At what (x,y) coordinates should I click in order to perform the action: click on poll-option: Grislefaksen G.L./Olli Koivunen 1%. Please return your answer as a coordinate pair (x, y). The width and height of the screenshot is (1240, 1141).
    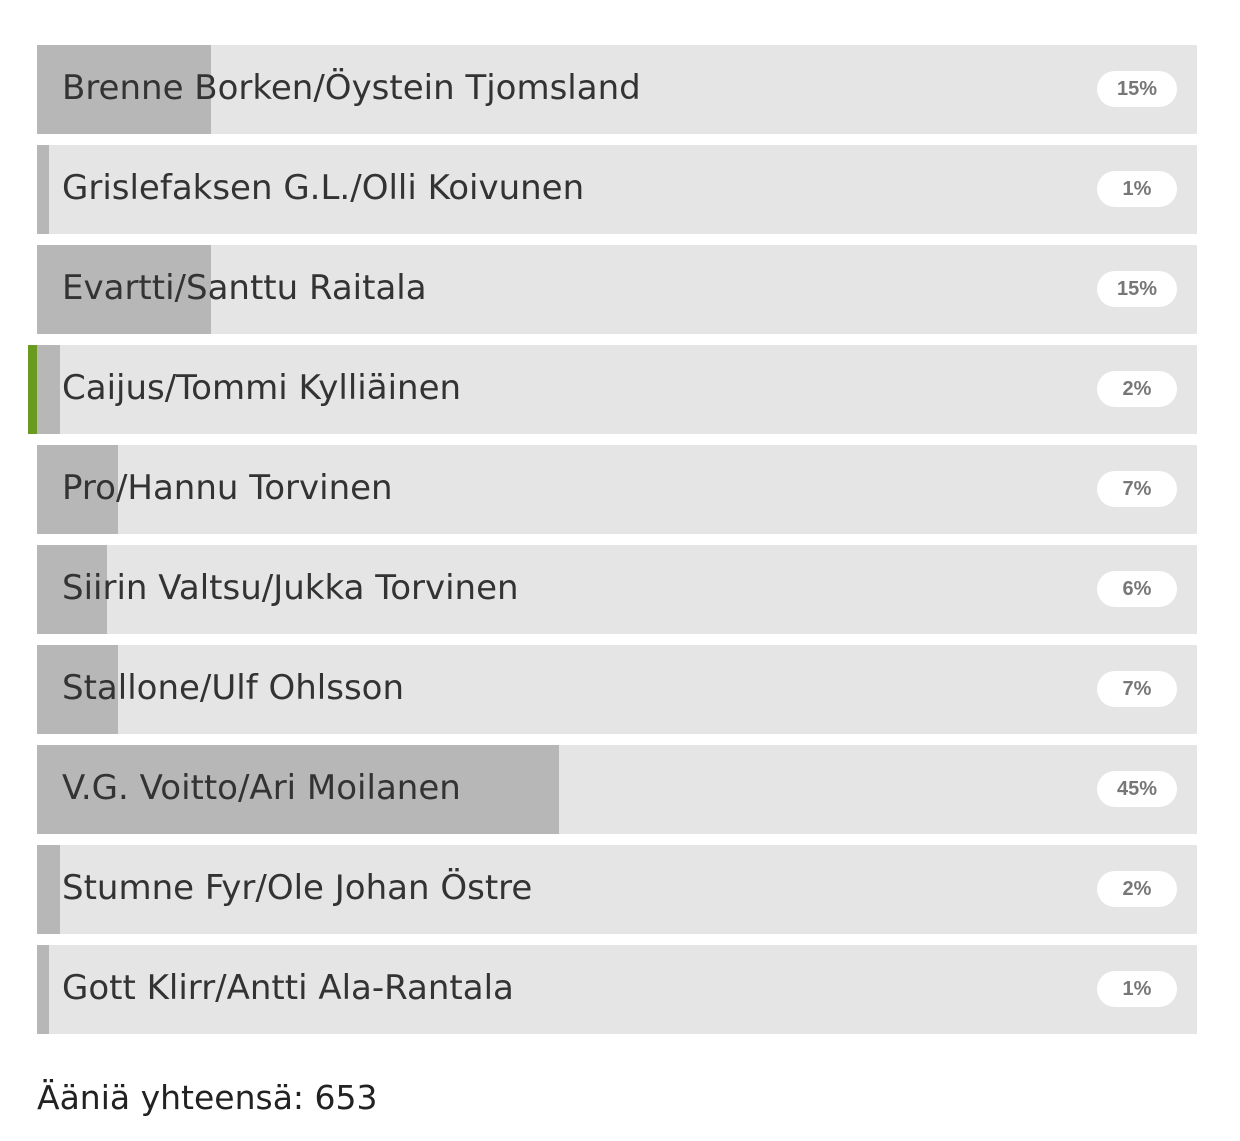
    Looking at the image, I should click on (617, 189).